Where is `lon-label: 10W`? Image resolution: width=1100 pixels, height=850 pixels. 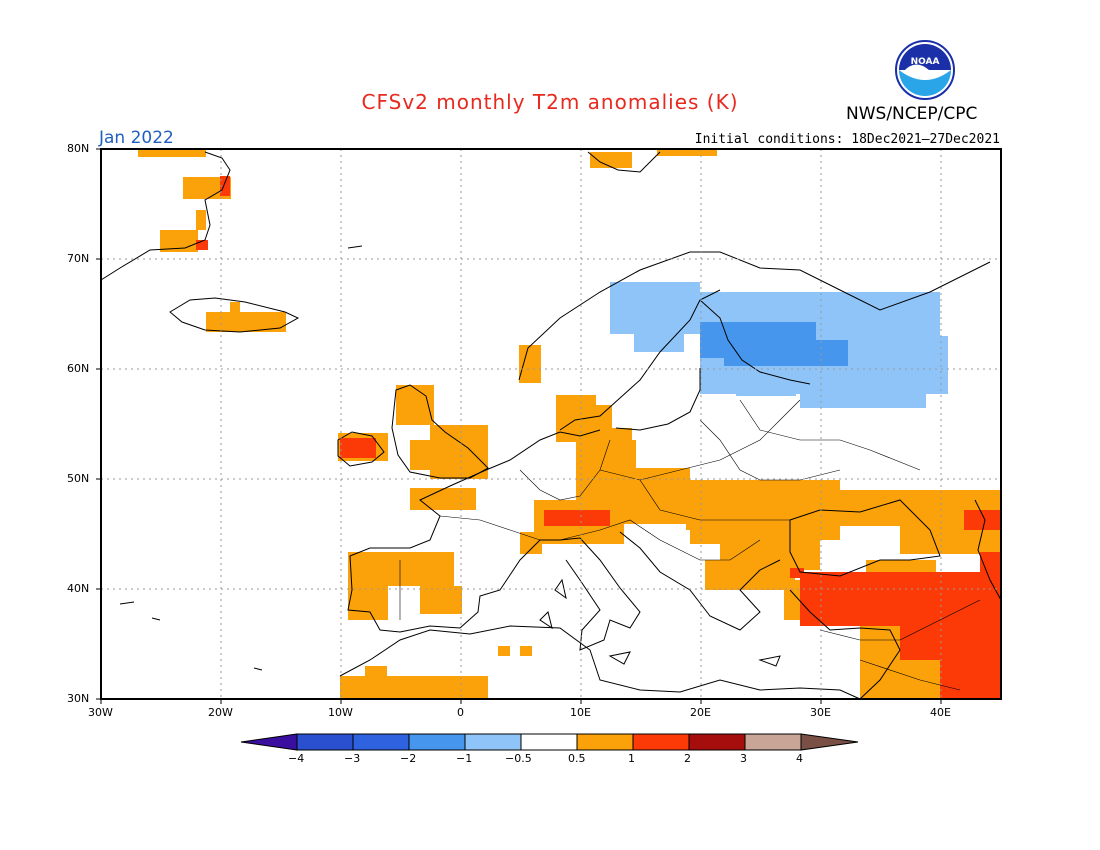
lon-label: 10W is located at coordinates (340, 712).